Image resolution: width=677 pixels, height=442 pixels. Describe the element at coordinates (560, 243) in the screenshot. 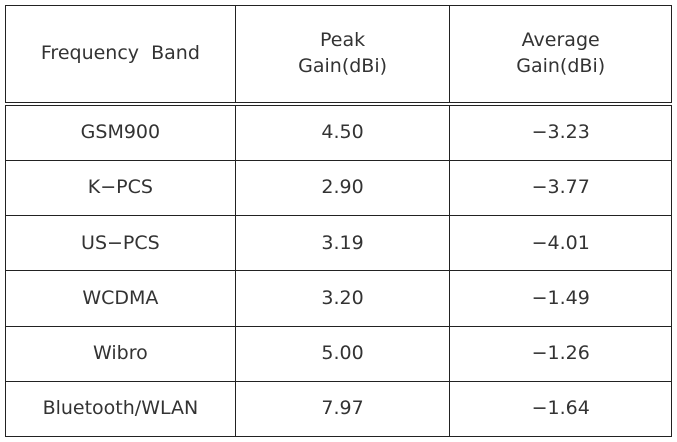

I see `table-cell: −4.01` at that location.